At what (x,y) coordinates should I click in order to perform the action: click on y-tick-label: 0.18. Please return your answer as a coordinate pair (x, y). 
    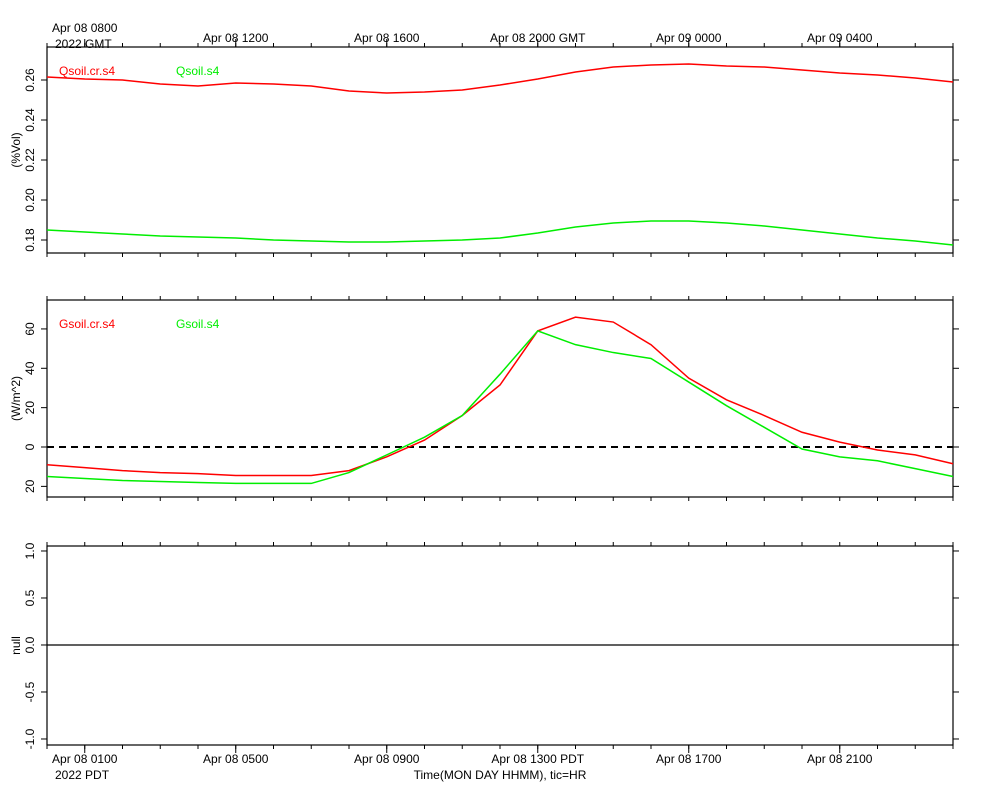
    Looking at the image, I should click on (30, 240).